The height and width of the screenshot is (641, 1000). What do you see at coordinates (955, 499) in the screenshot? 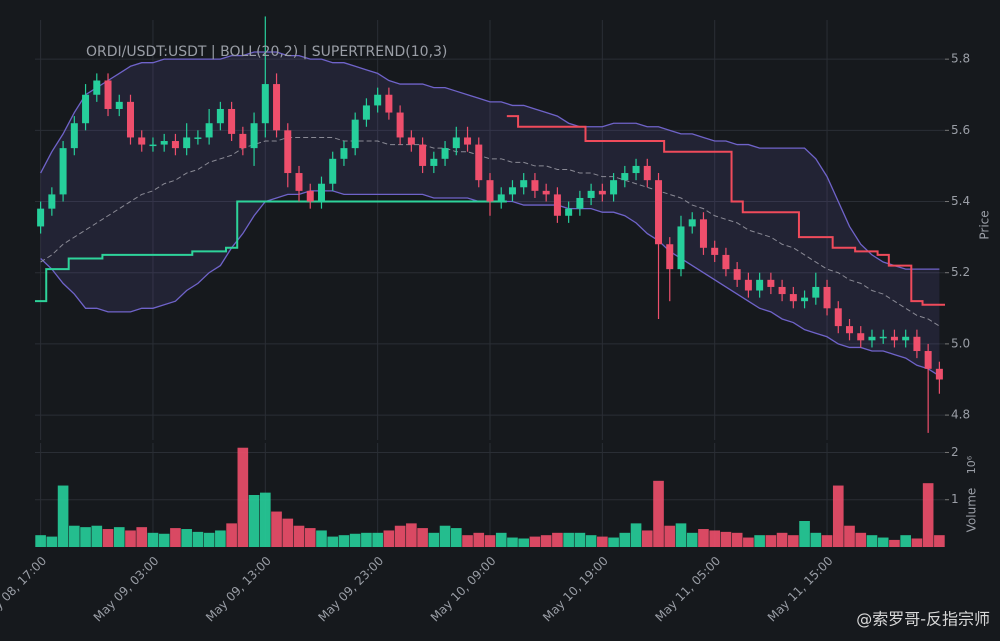
I see `volume-tick-label: 1` at bounding box center [955, 499].